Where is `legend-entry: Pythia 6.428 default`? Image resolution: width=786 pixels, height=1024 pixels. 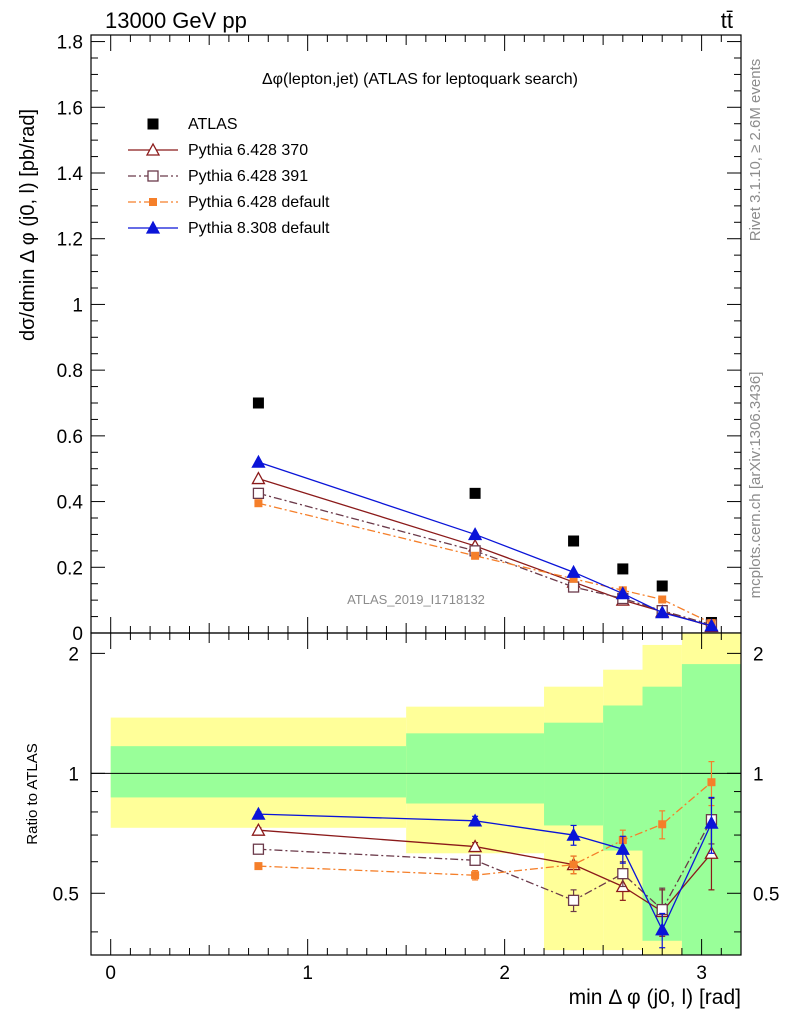 legend-entry: Pythia 6.428 default is located at coordinates (229, 202).